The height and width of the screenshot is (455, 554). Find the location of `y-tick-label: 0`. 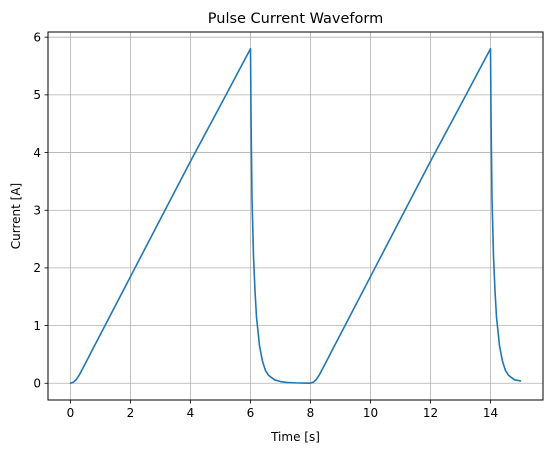

y-tick-label: 0 is located at coordinates (37, 384).